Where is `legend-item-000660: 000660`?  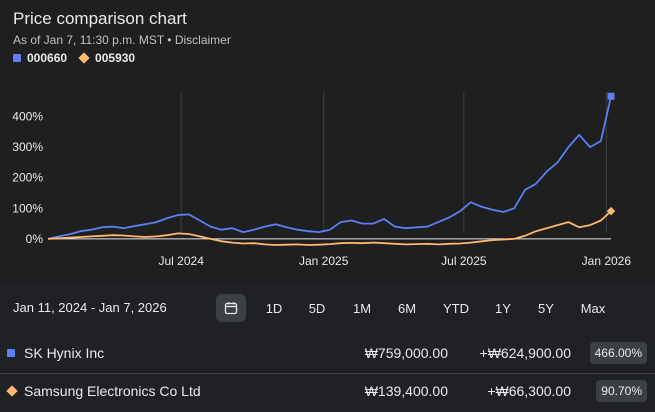 legend-item-000660: 000660 is located at coordinates (40, 58).